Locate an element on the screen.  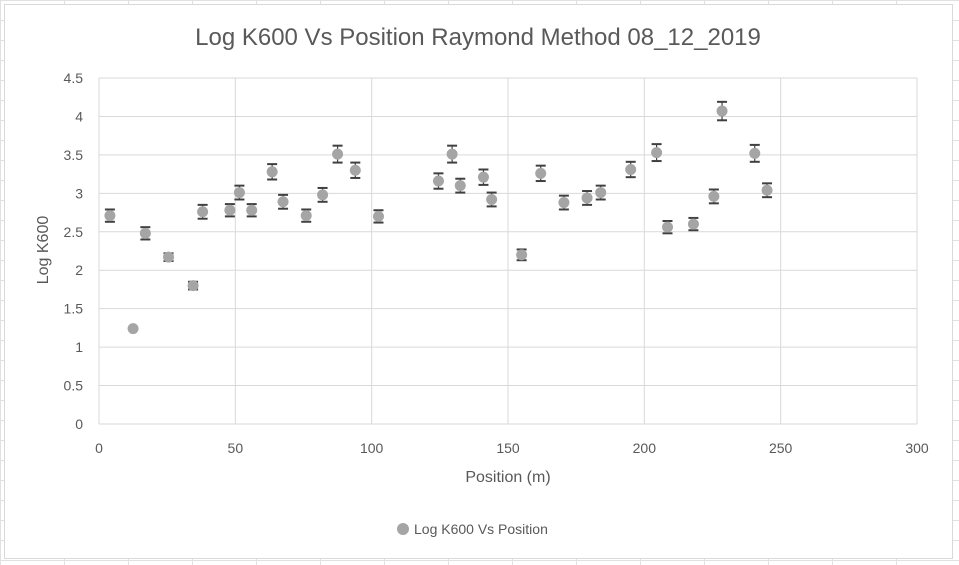
x-tick-label: 150 is located at coordinates (508, 448).